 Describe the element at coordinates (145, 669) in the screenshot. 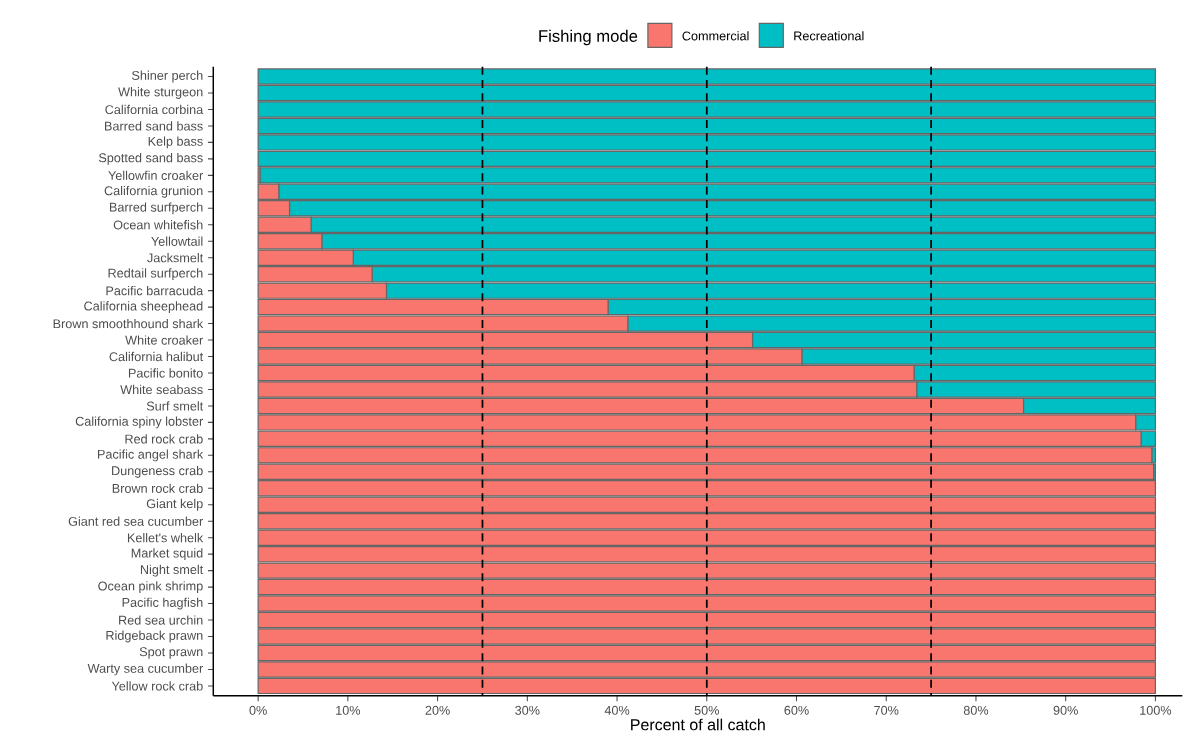

I see `y-tick-label: Warty sea cucumber` at that location.